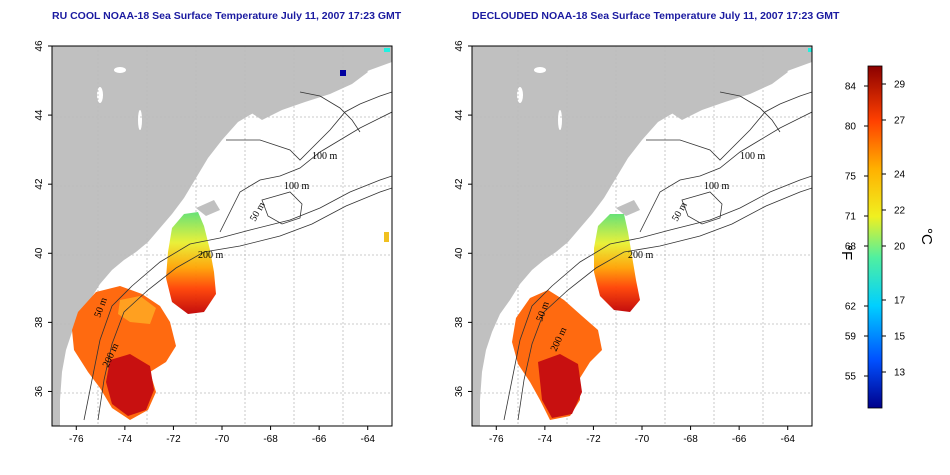  What do you see at coordinates (900, 121) in the screenshot?
I see `celsius-tick-label: 27` at bounding box center [900, 121].